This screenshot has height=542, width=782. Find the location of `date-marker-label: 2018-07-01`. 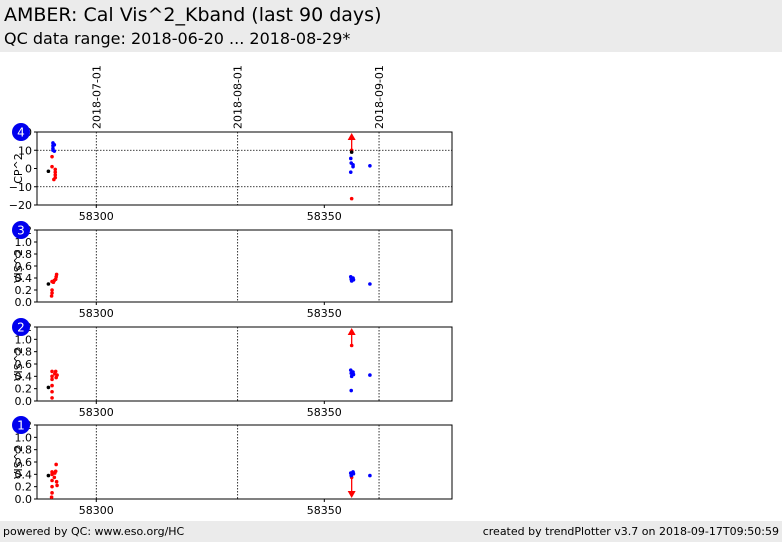

date-marker-label: 2018-07-01 is located at coordinates (96, 97).